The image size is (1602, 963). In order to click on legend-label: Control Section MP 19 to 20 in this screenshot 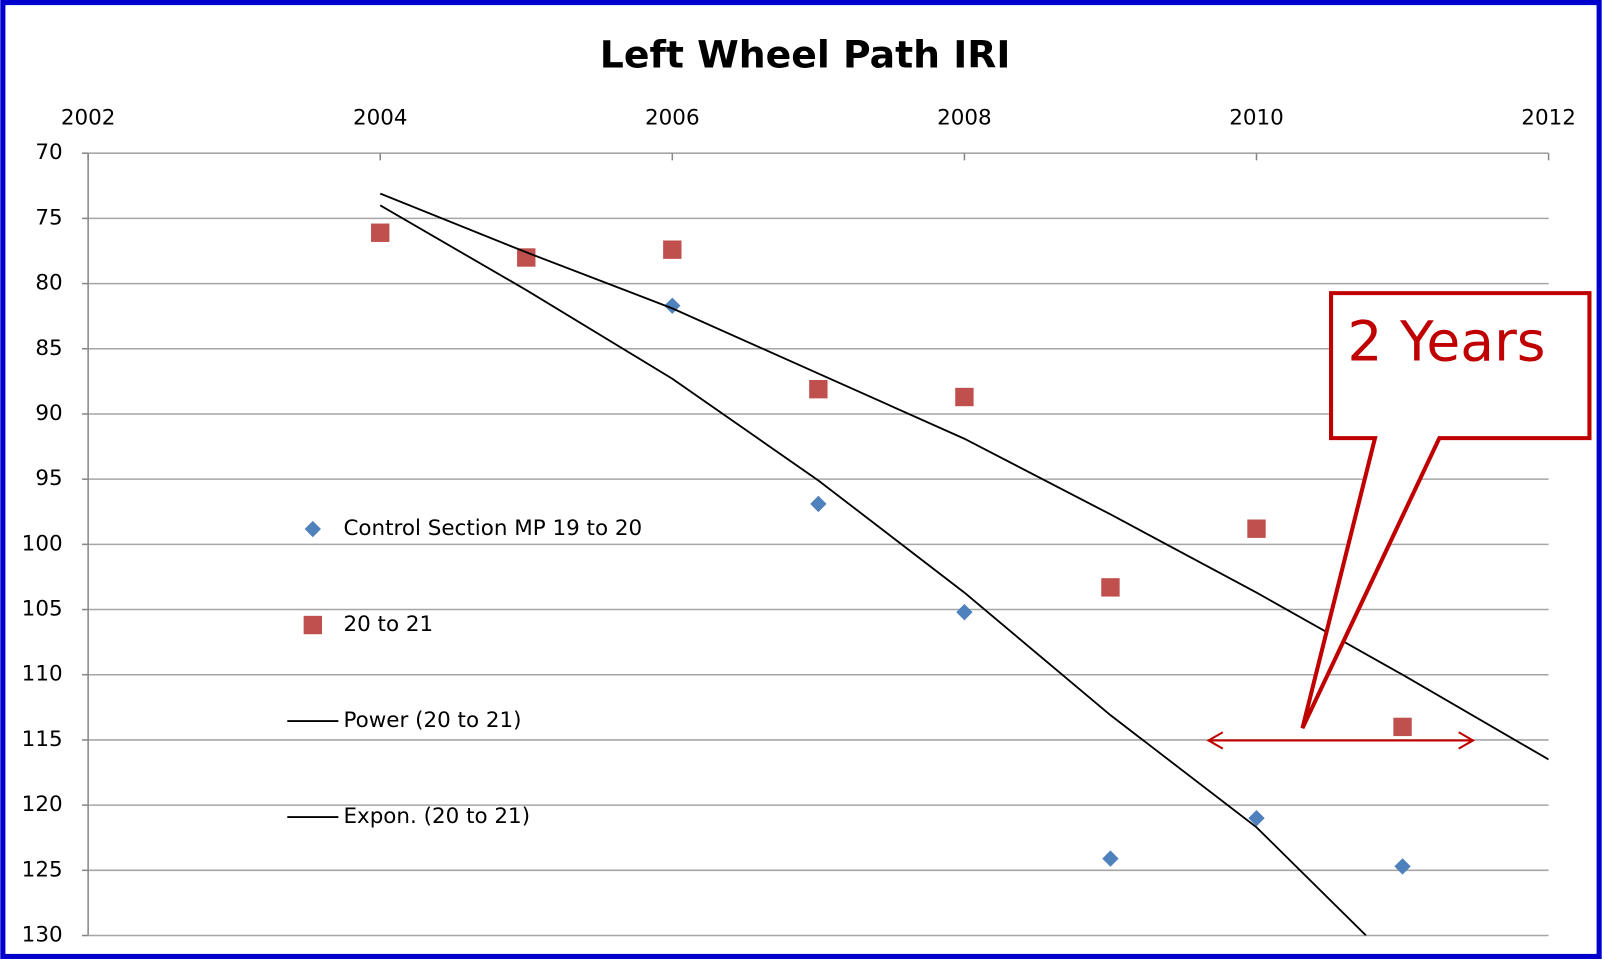, I will do `click(492, 528)`.